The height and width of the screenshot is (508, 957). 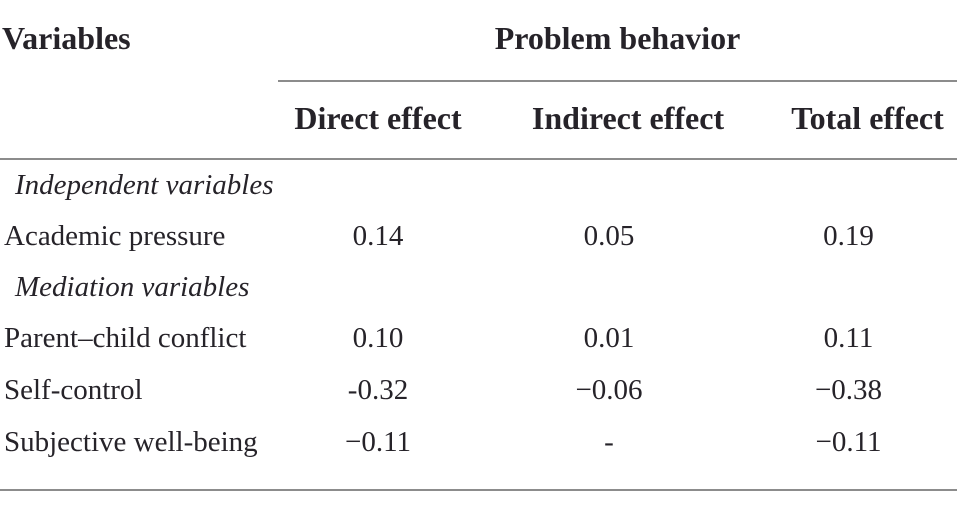 I want to click on row-label: Parent–child conflict, so click(x=125, y=337).